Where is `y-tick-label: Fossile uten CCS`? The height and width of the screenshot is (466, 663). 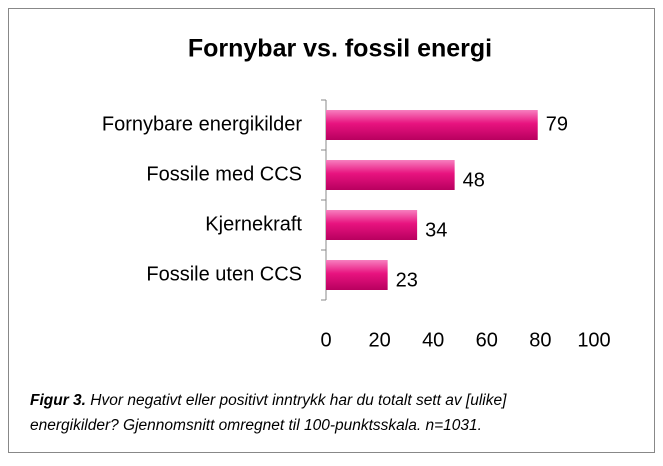 y-tick-label: Fossile uten CCS is located at coordinates (224, 274).